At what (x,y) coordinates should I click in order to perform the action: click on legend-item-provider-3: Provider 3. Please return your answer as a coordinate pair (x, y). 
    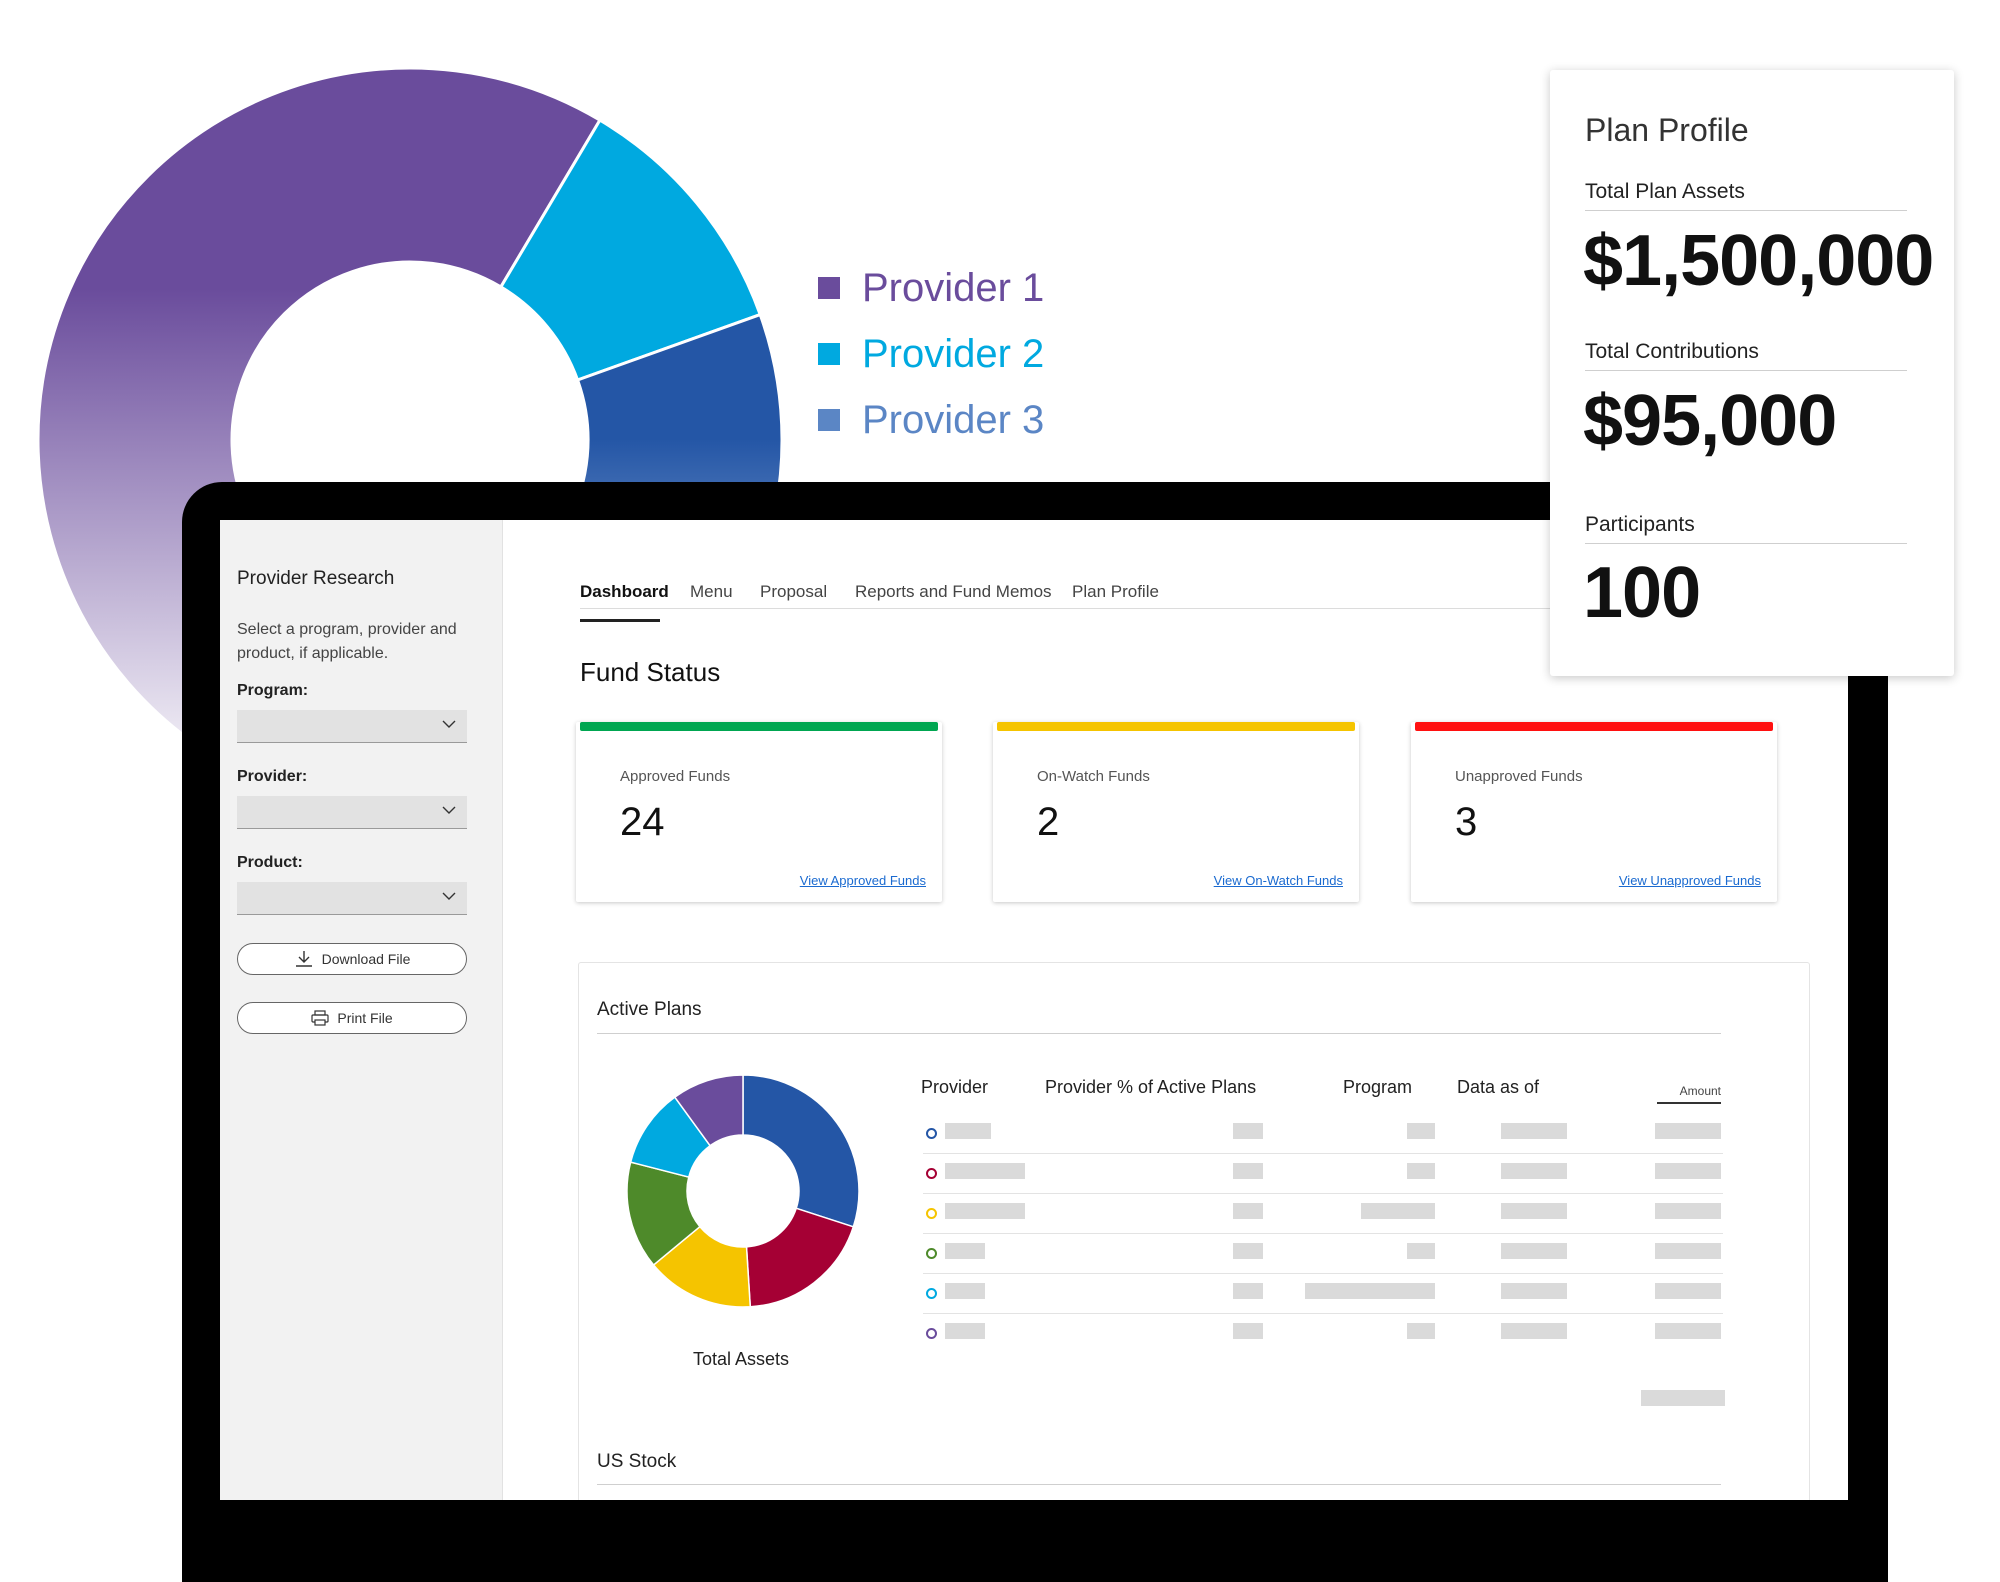
    Looking at the image, I should click on (931, 420).